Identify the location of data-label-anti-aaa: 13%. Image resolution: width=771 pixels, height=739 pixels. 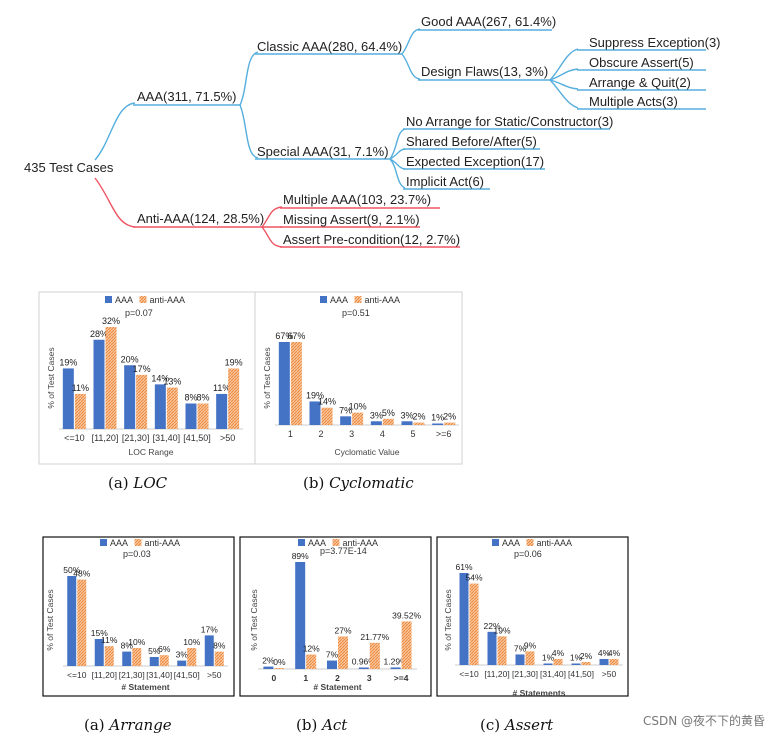
(172, 382).